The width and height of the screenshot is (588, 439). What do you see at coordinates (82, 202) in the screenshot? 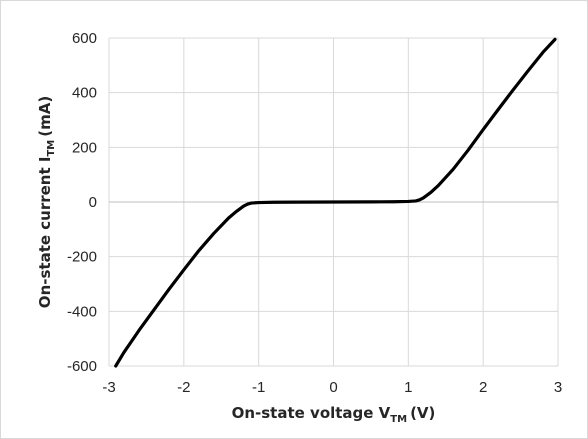
I see `y-tick-labels: -600 -400 -200 0 200 400 600` at bounding box center [82, 202].